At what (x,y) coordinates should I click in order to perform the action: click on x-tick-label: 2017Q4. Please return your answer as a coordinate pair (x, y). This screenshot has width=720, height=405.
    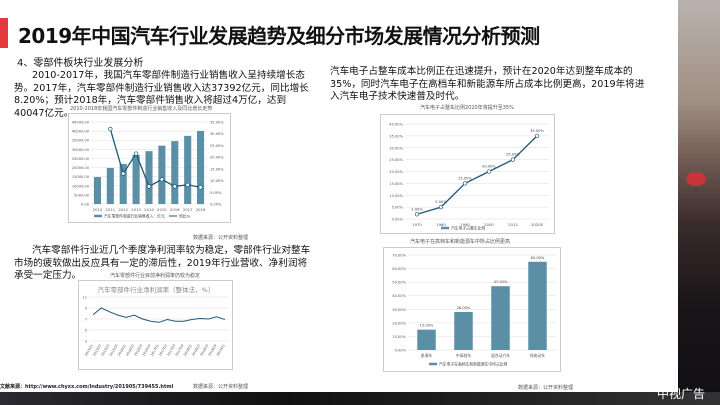
    Looking at the image, I should click on (180, 350).